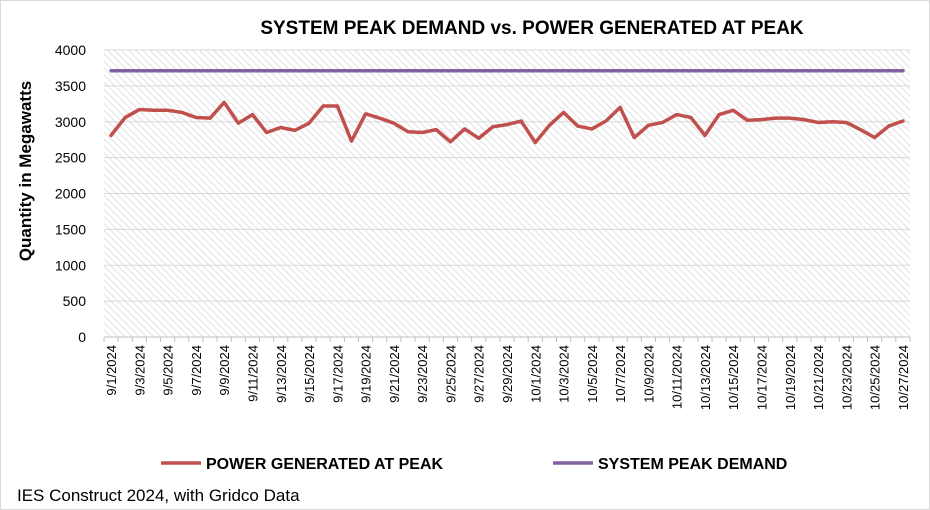  I want to click on source-note: IES Construct 2024, with Gridco Data, so click(158, 495).